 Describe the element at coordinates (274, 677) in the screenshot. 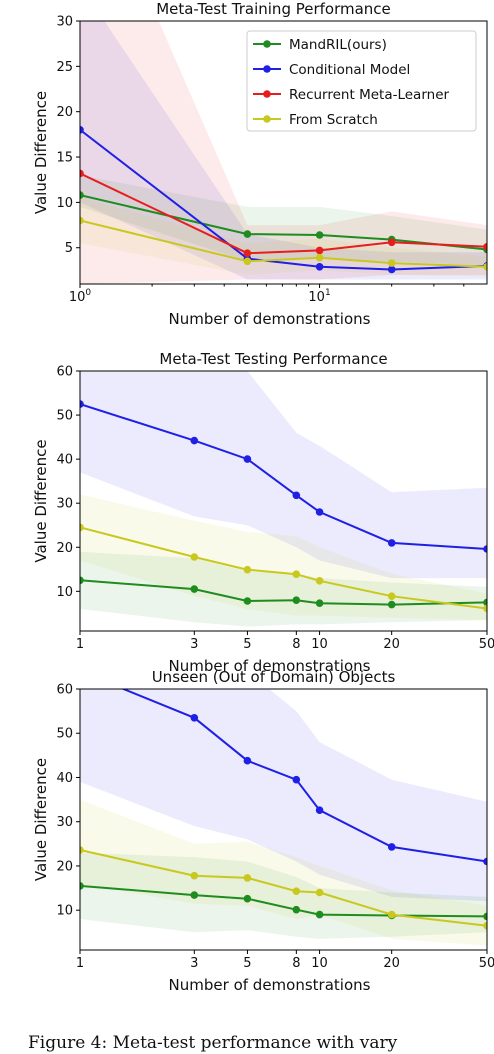

I see `chart-title: Unseen (Out of Domain) Objects` at that location.